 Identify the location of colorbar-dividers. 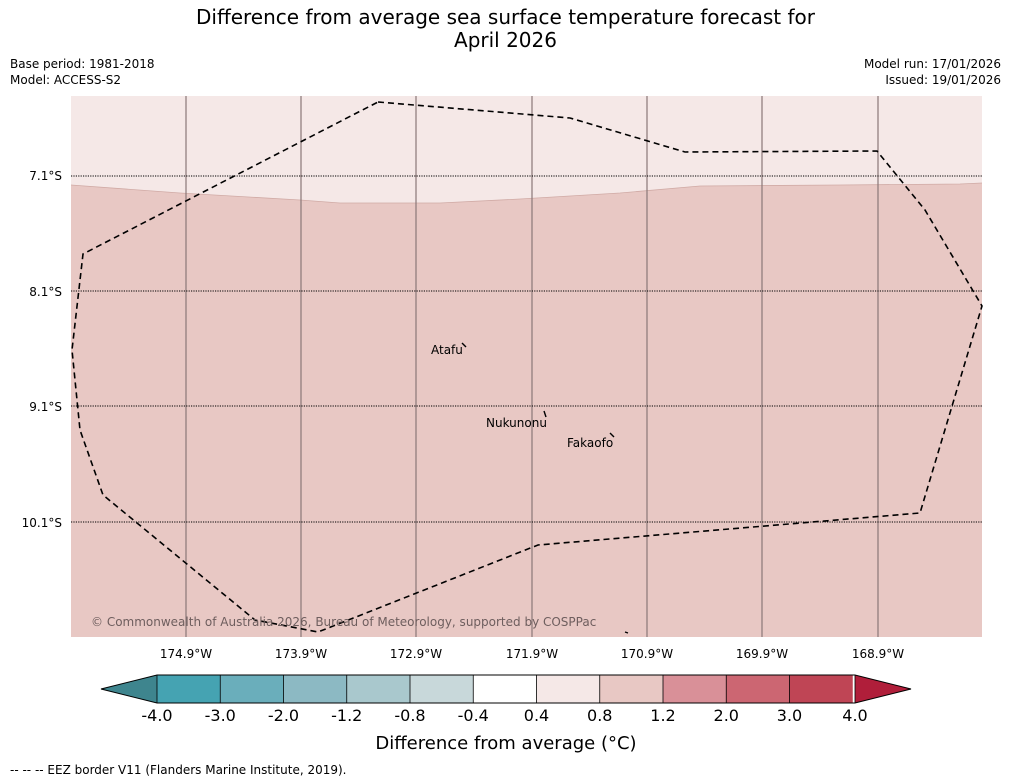
(506, 689).